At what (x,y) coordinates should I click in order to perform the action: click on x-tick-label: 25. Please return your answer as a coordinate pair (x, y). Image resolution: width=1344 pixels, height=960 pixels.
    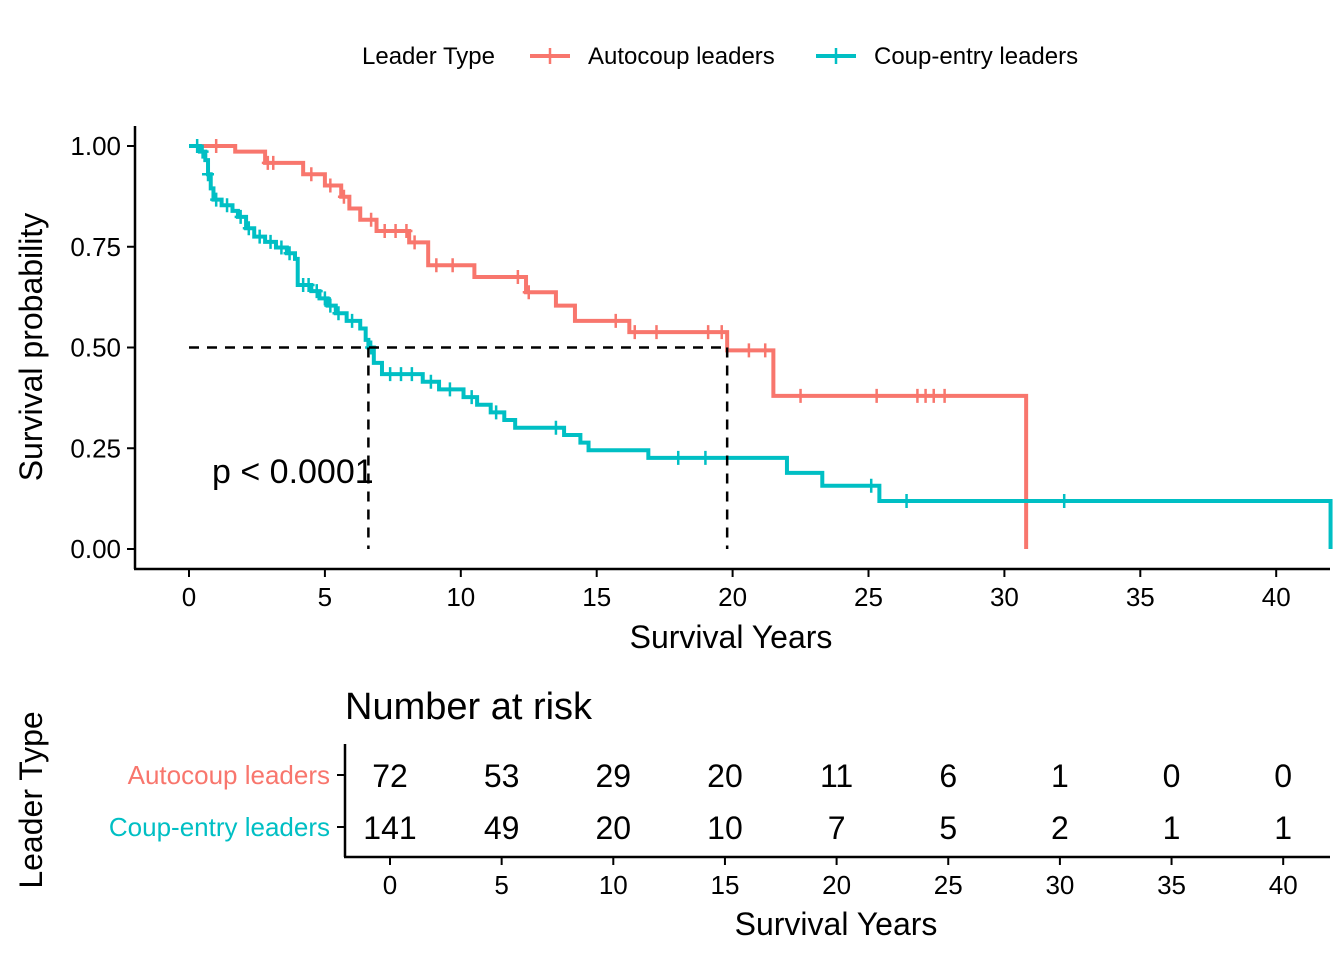
    Looking at the image, I should click on (868, 597).